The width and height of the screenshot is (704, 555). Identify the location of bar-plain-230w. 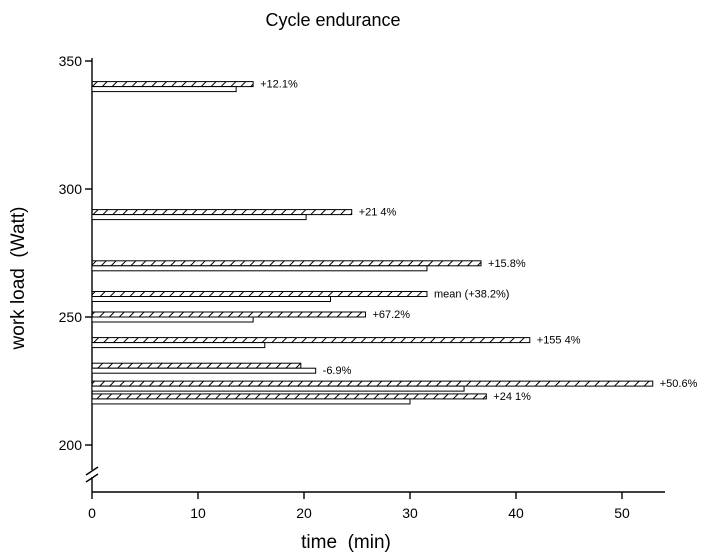
(204, 370).